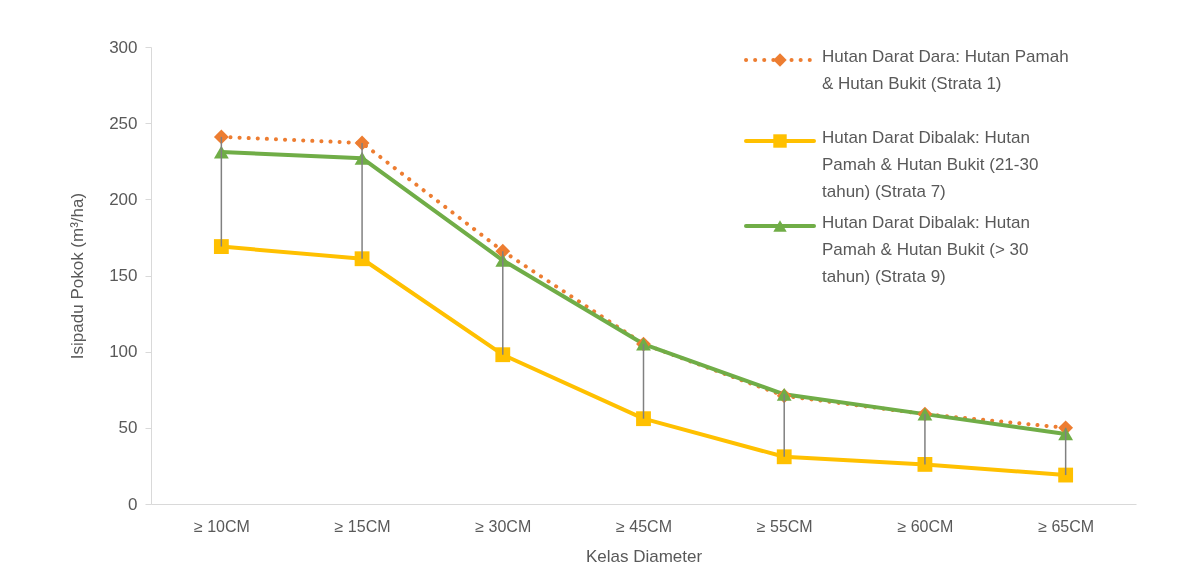  What do you see at coordinates (123, 275) in the screenshot?
I see `y-tick-label: 150` at bounding box center [123, 275].